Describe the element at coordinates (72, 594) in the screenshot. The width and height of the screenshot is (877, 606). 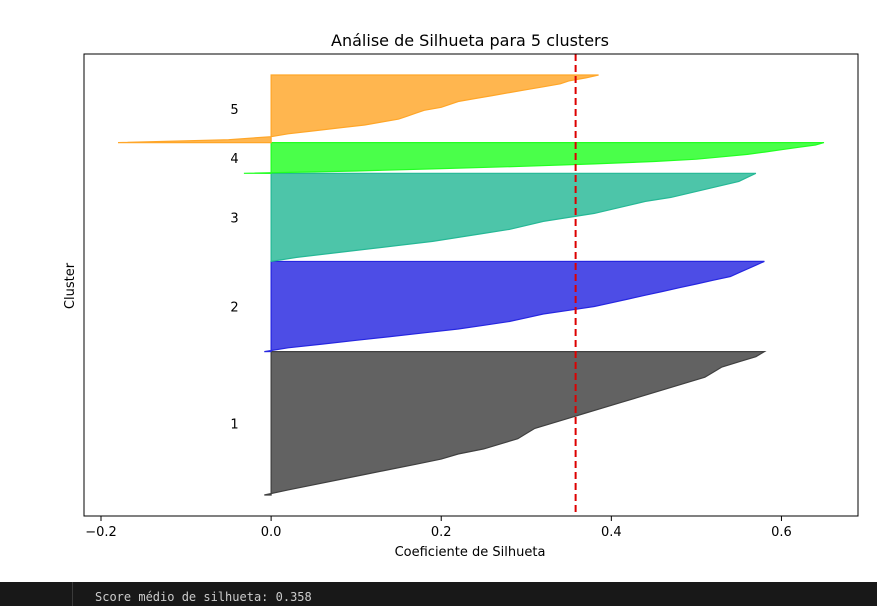
I see `output-gutter` at that location.